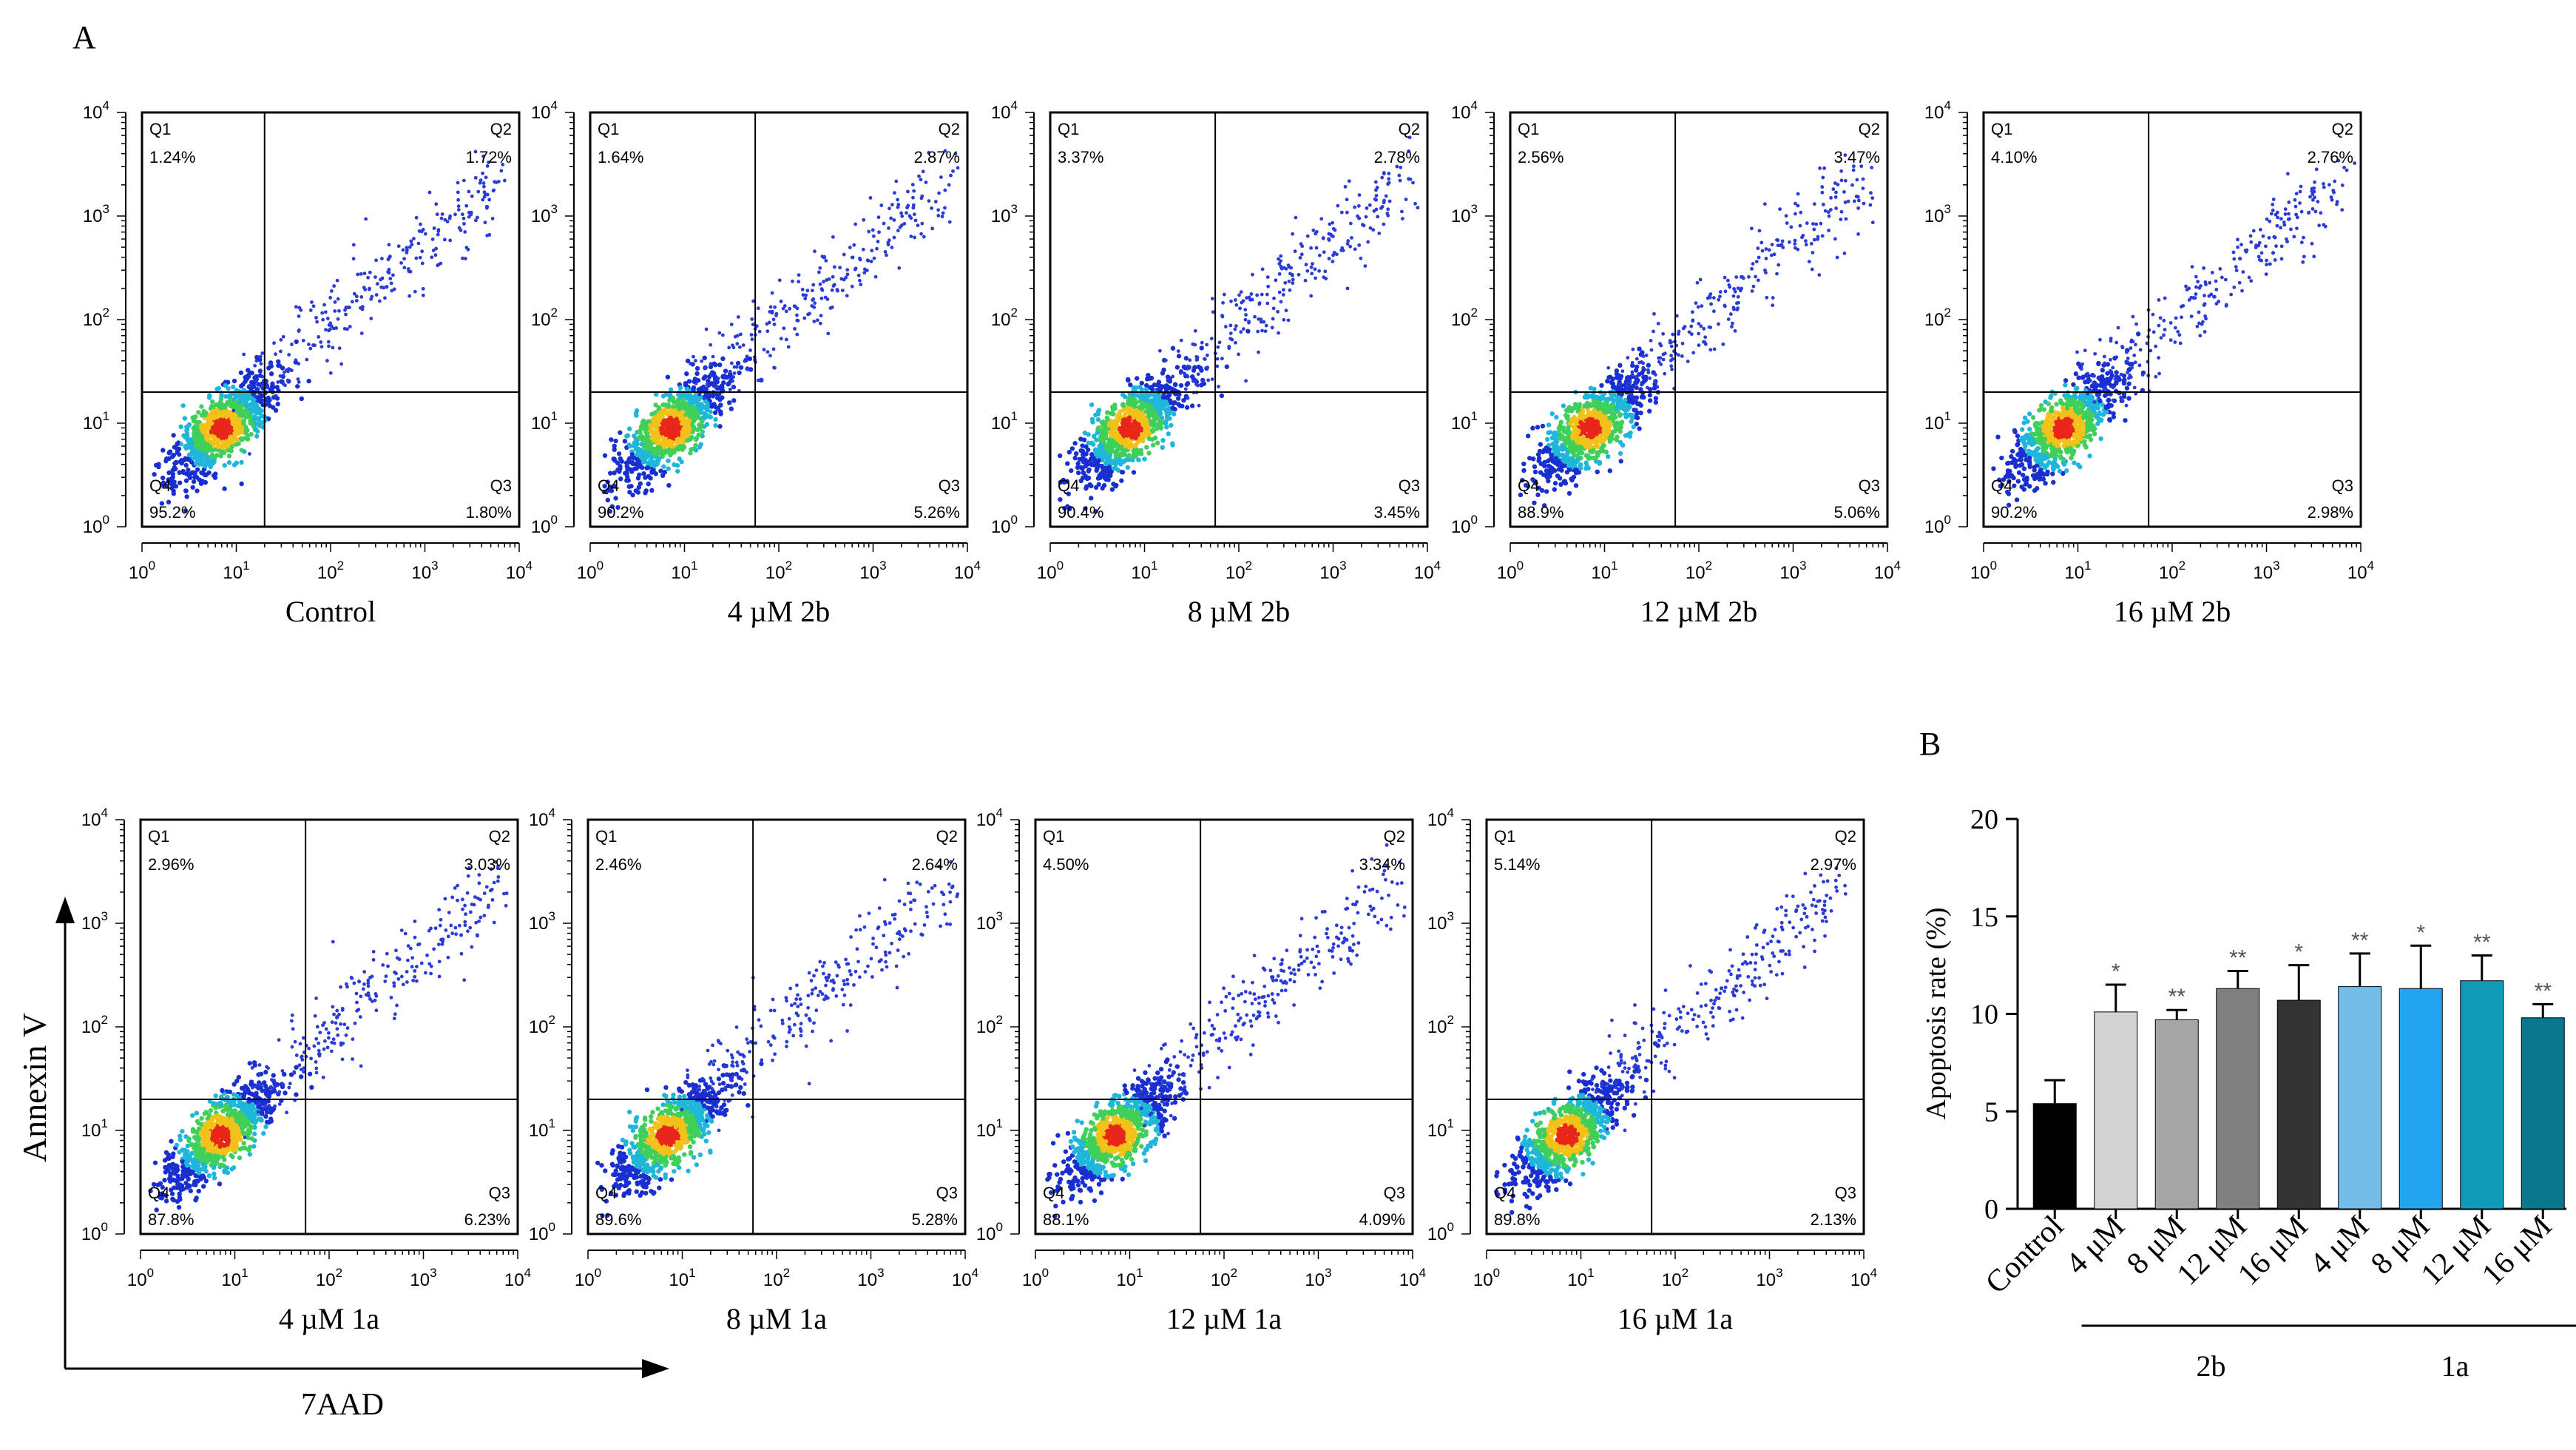 The image size is (2576, 1450). I want to click on quadrant-q2-value: 2.78%, so click(1397, 157).